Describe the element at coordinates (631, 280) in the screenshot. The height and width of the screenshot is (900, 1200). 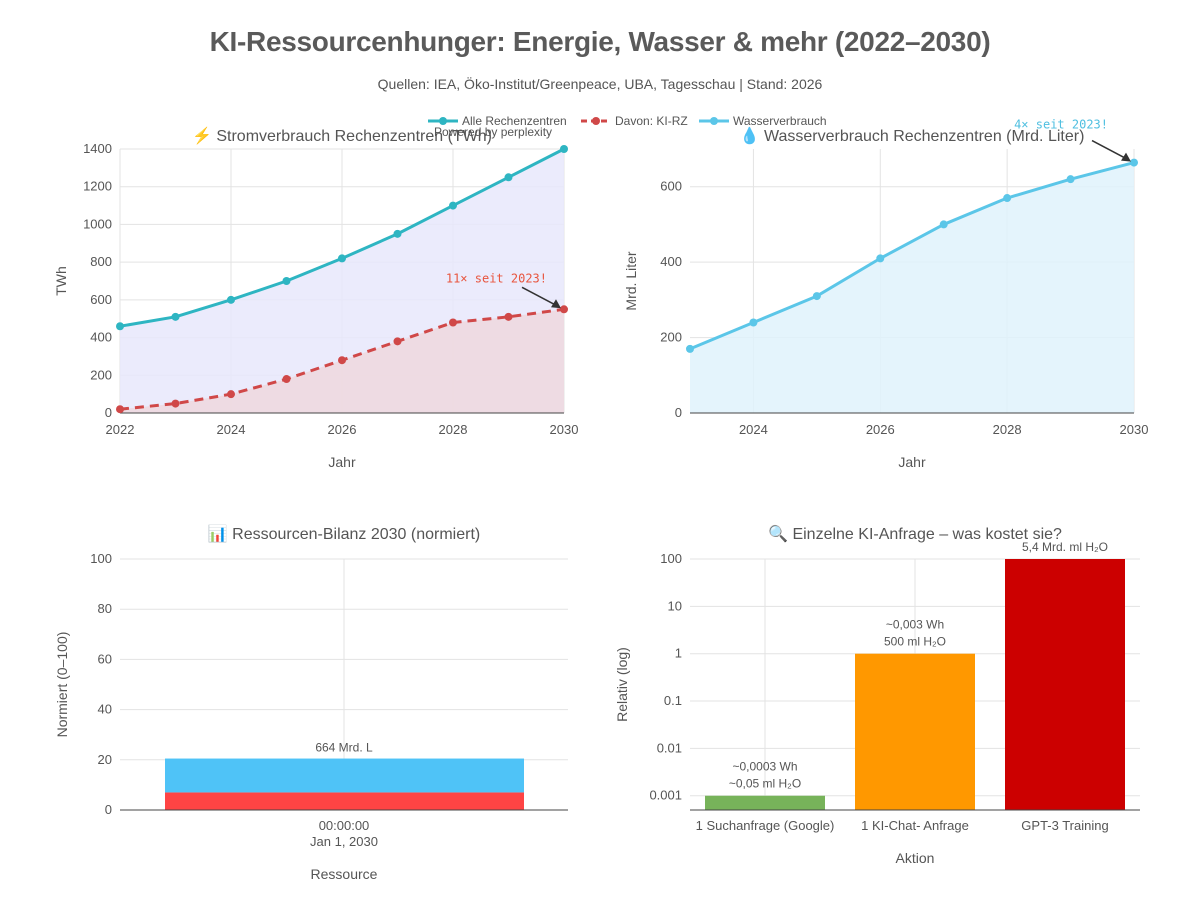
I see `y-axis-title: Mrd. Liter` at that location.